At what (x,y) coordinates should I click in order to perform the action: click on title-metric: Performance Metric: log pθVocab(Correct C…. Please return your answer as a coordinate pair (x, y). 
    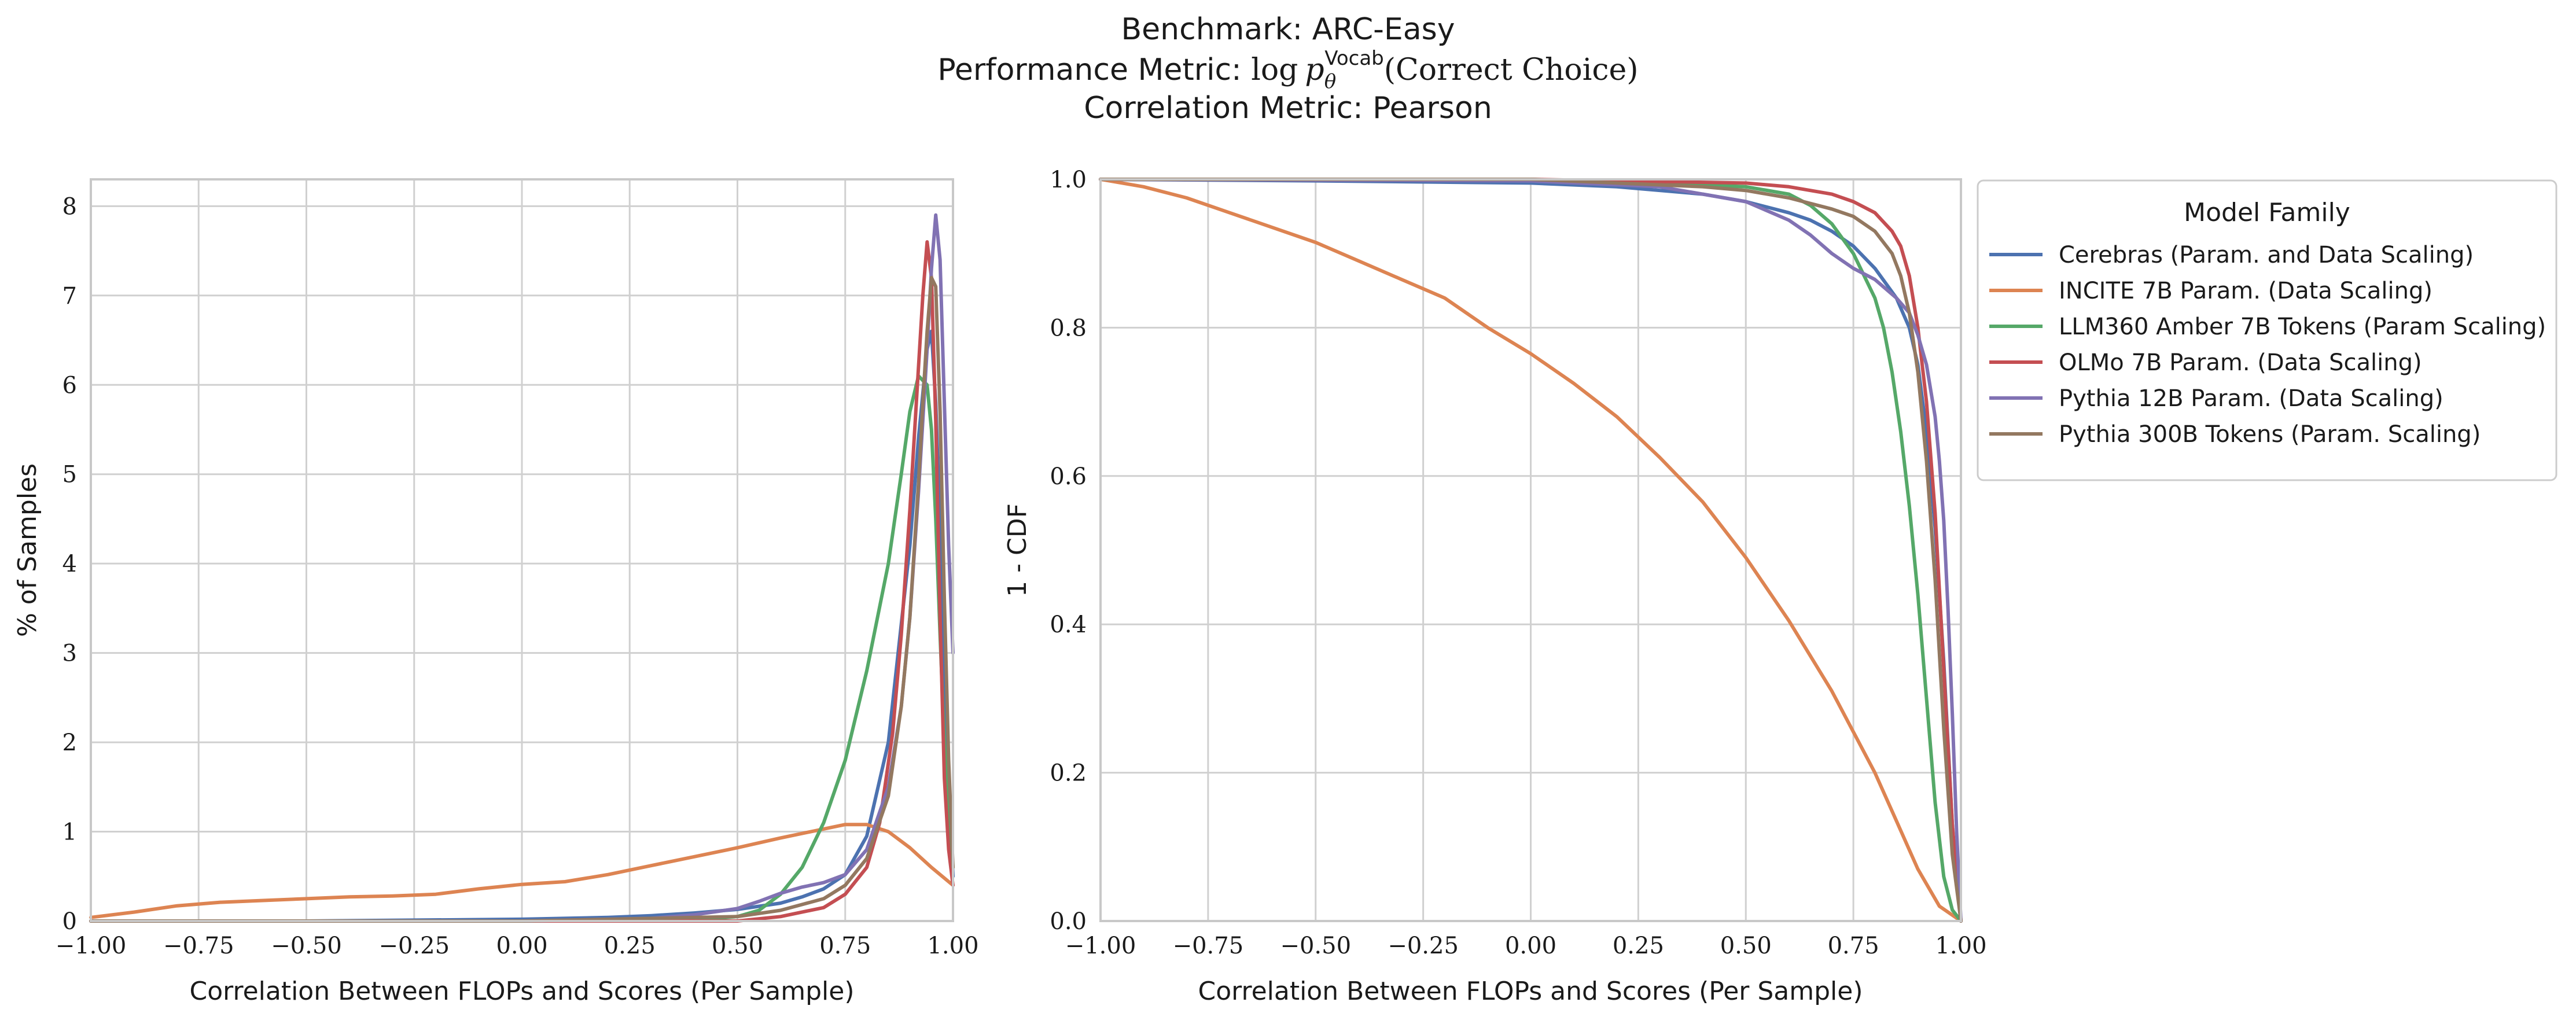
    Looking at the image, I should click on (1287, 70).